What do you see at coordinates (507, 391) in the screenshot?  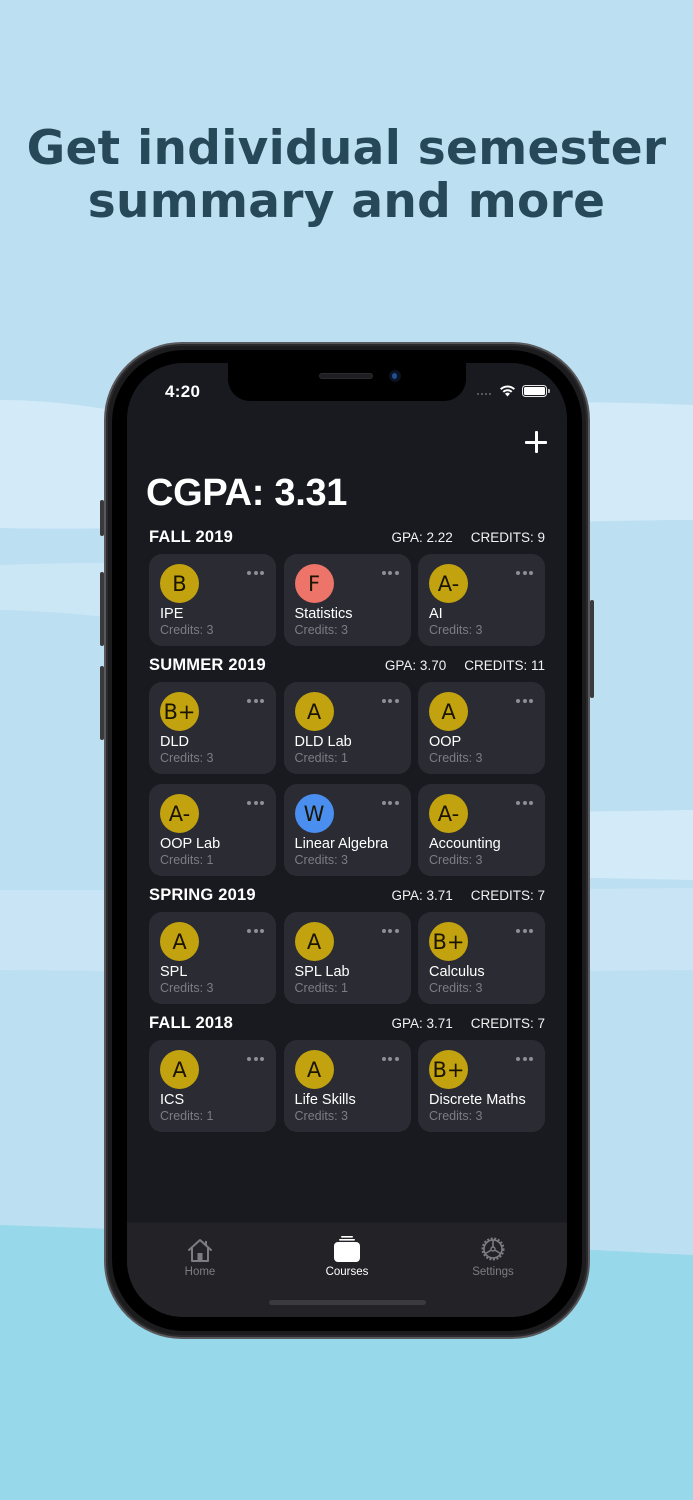 I see `wifi-icon` at bounding box center [507, 391].